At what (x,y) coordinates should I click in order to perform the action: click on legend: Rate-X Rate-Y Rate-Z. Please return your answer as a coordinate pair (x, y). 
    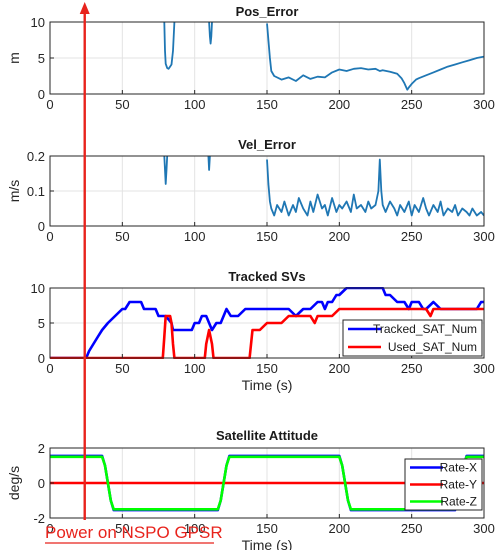
    Looking at the image, I should click on (443, 484).